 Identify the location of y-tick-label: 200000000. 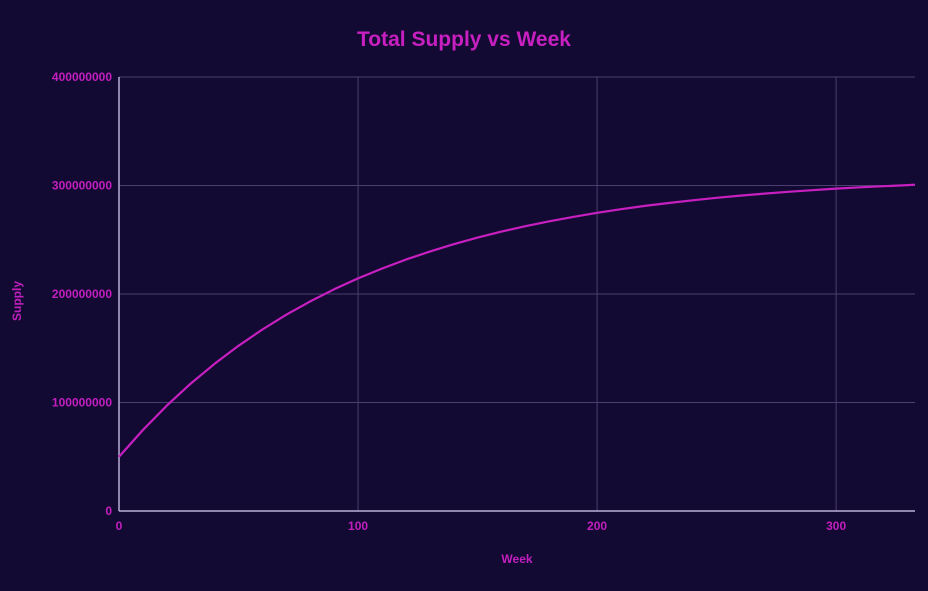
(82, 294).